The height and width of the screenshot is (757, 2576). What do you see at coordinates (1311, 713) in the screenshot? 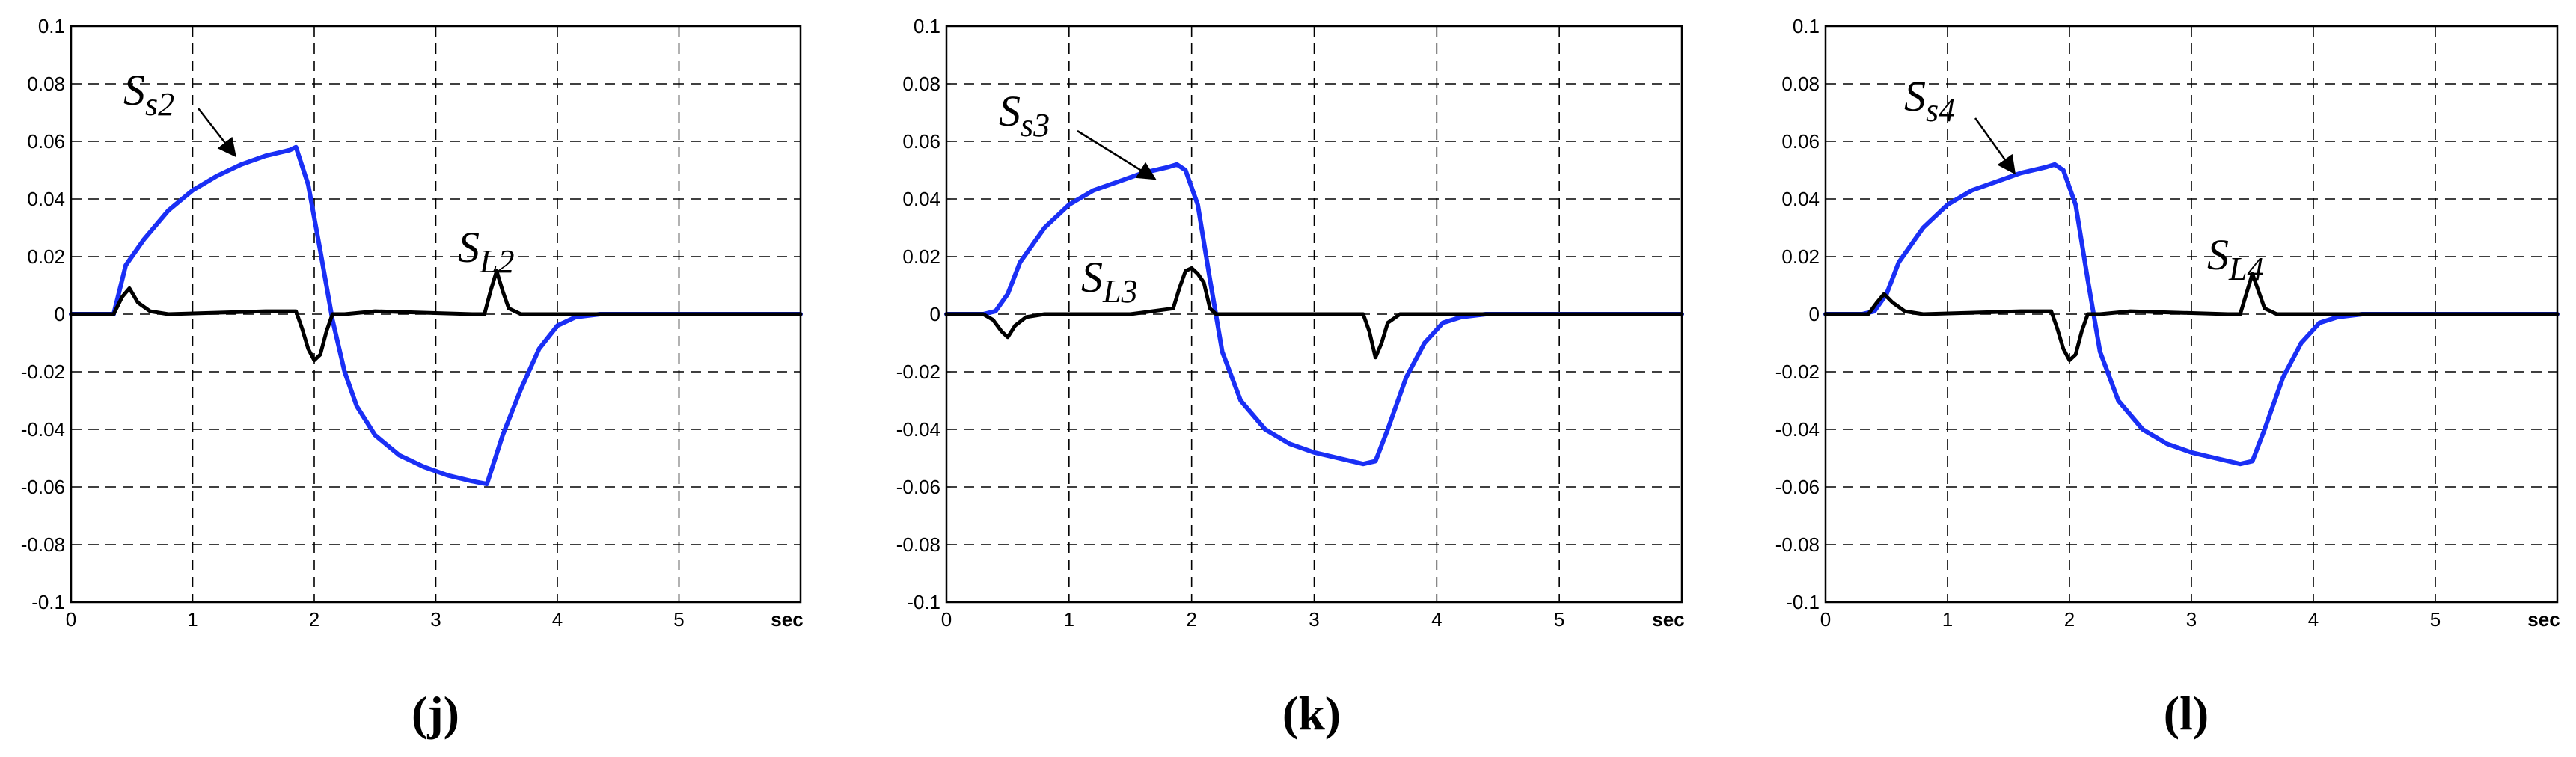
I see `panel-label: (k)` at bounding box center [1311, 713].